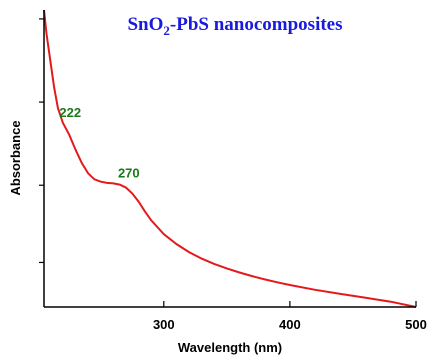 The image size is (429, 362). I want to click on title-subscript: 2, so click(166, 30).